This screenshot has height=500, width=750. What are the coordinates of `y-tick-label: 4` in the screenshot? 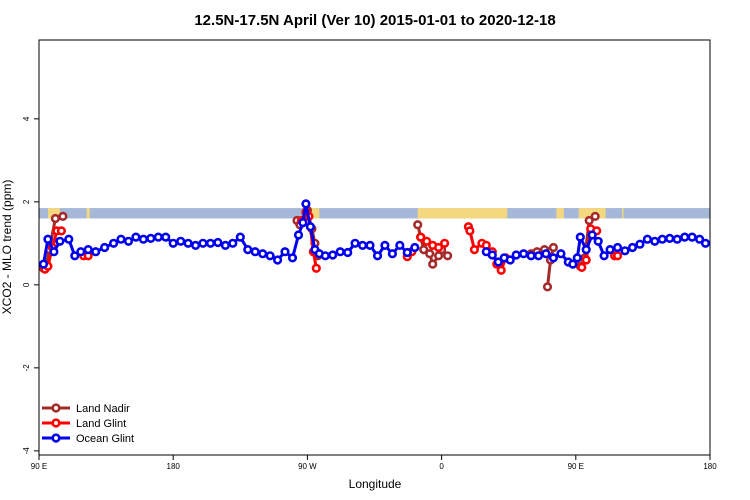 It's located at (26, 118).